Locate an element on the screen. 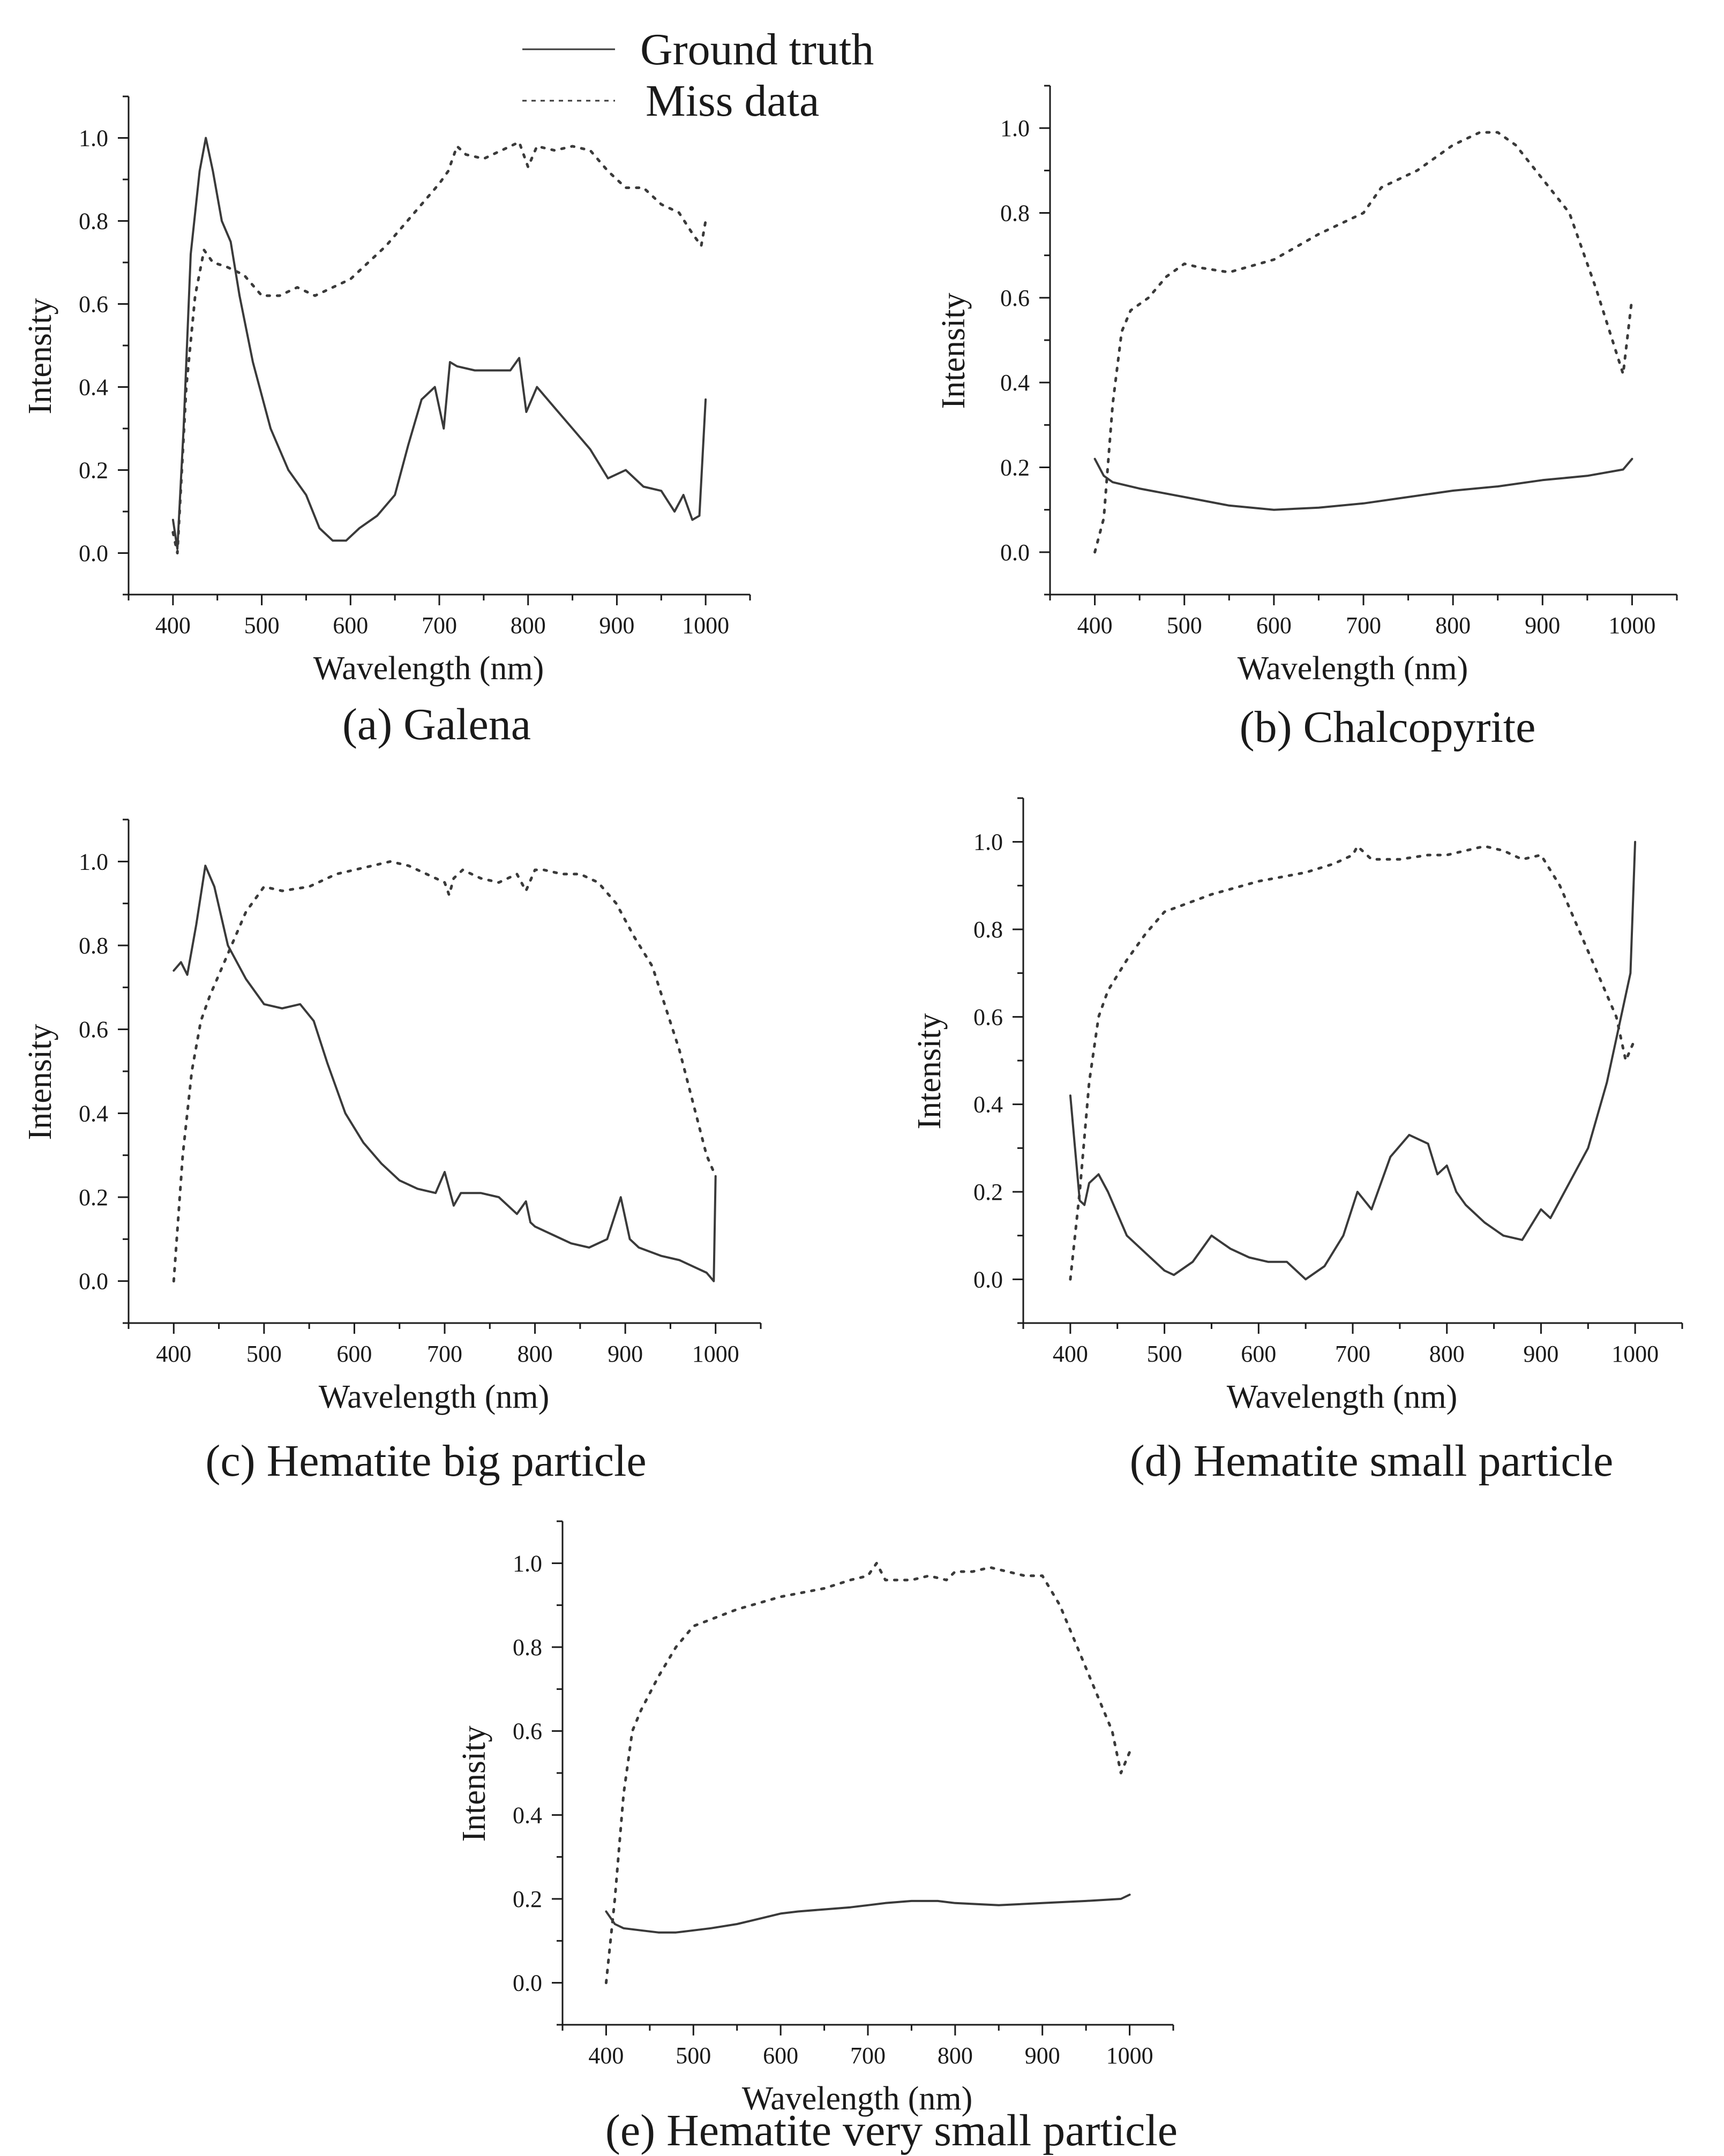  legend-label-dotted: Miss data is located at coordinates (732, 101).